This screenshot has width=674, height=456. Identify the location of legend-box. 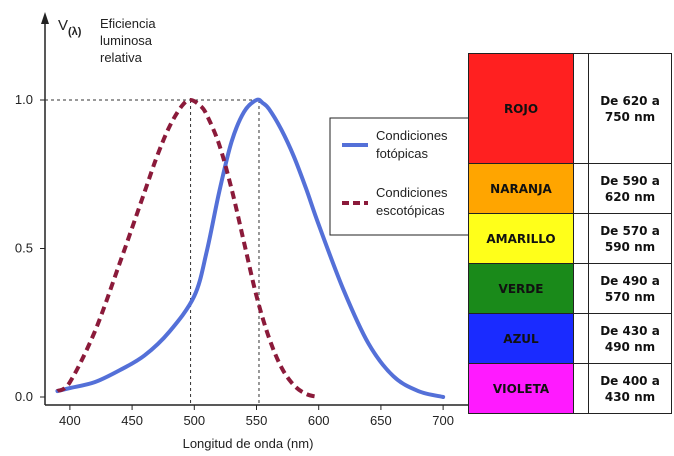
(402, 176).